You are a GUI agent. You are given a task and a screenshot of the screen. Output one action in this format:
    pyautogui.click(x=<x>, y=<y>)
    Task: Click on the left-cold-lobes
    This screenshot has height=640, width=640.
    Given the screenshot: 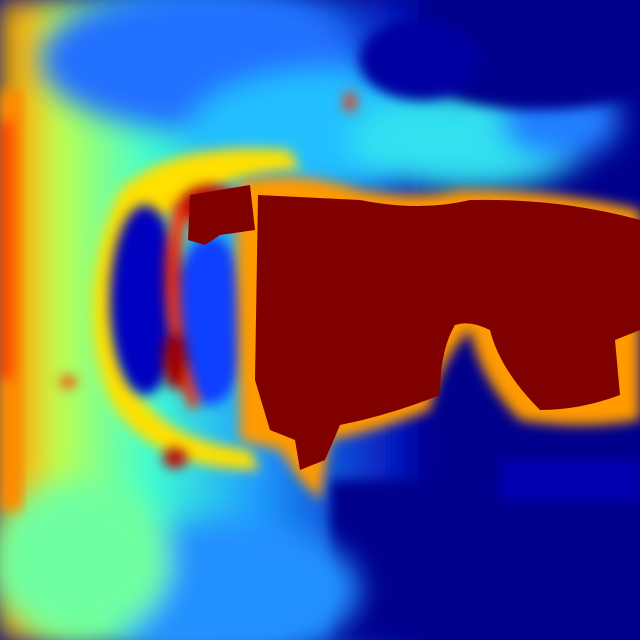 What is the action you would take?
    pyautogui.click(x=179, y=305)
    